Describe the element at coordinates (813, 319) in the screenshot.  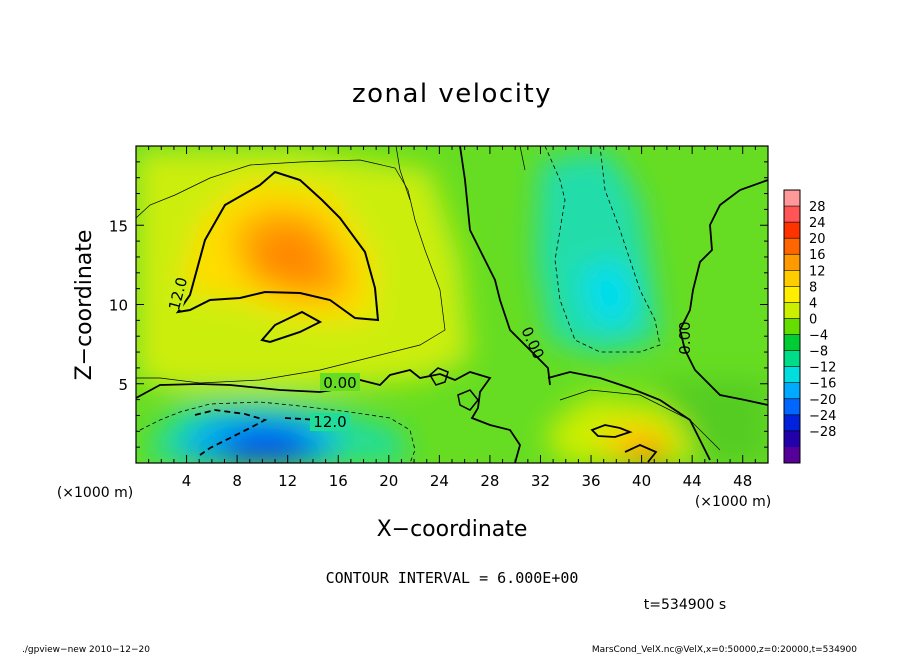
I see `colorbar-label: 0` at that location.